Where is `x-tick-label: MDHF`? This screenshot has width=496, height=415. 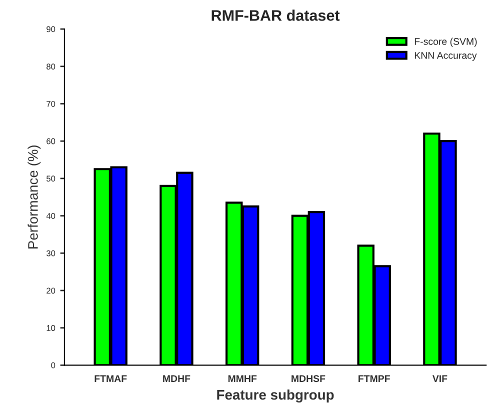 x-tick-label: MDHF is located at coordinates (176, 378).